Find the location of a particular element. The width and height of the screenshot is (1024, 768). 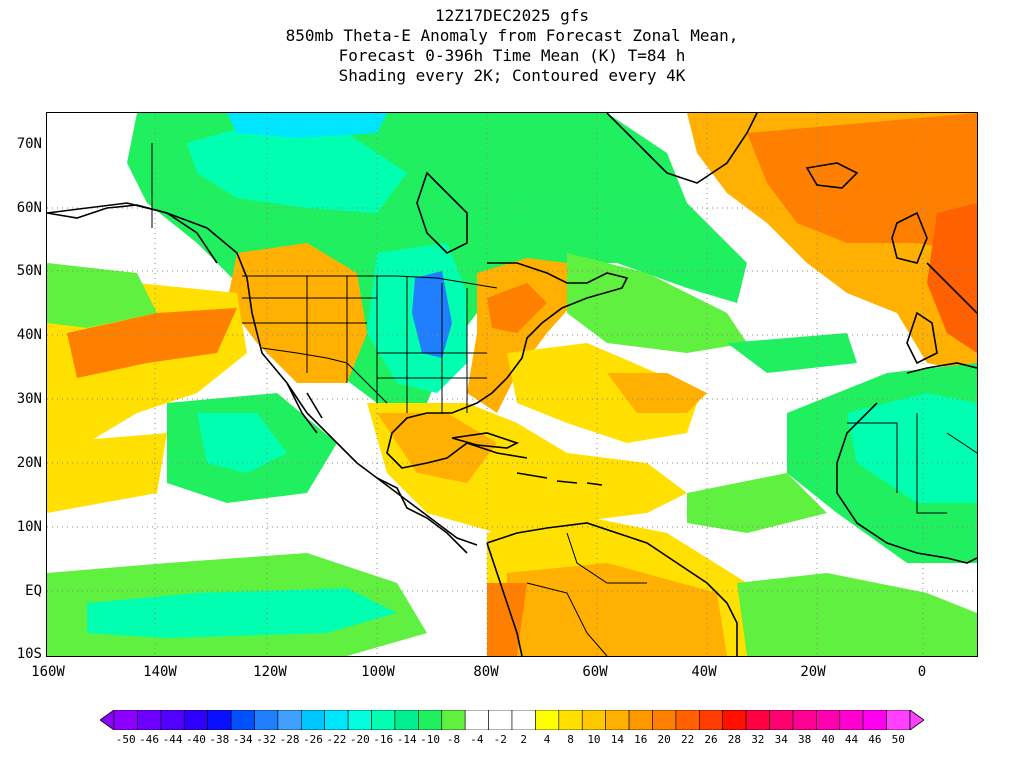

lon-label-100w: 100W is located at coordinates (378, 672).